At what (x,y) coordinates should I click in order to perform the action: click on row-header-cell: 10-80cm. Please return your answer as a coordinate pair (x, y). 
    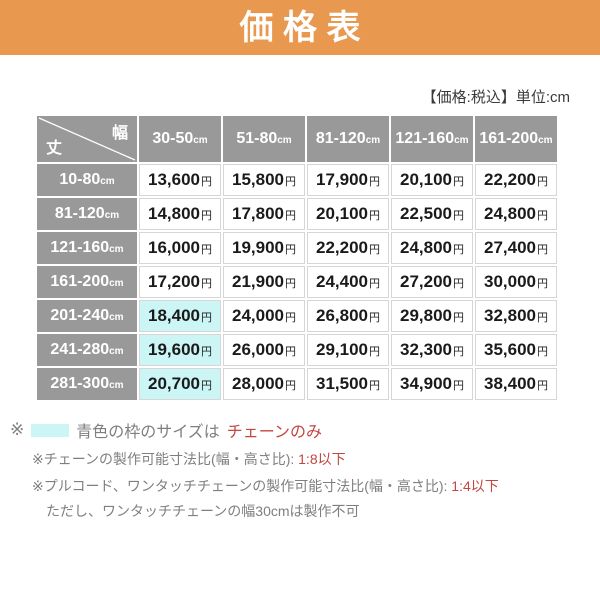
    Looking at the image, I should click on (87, 180).